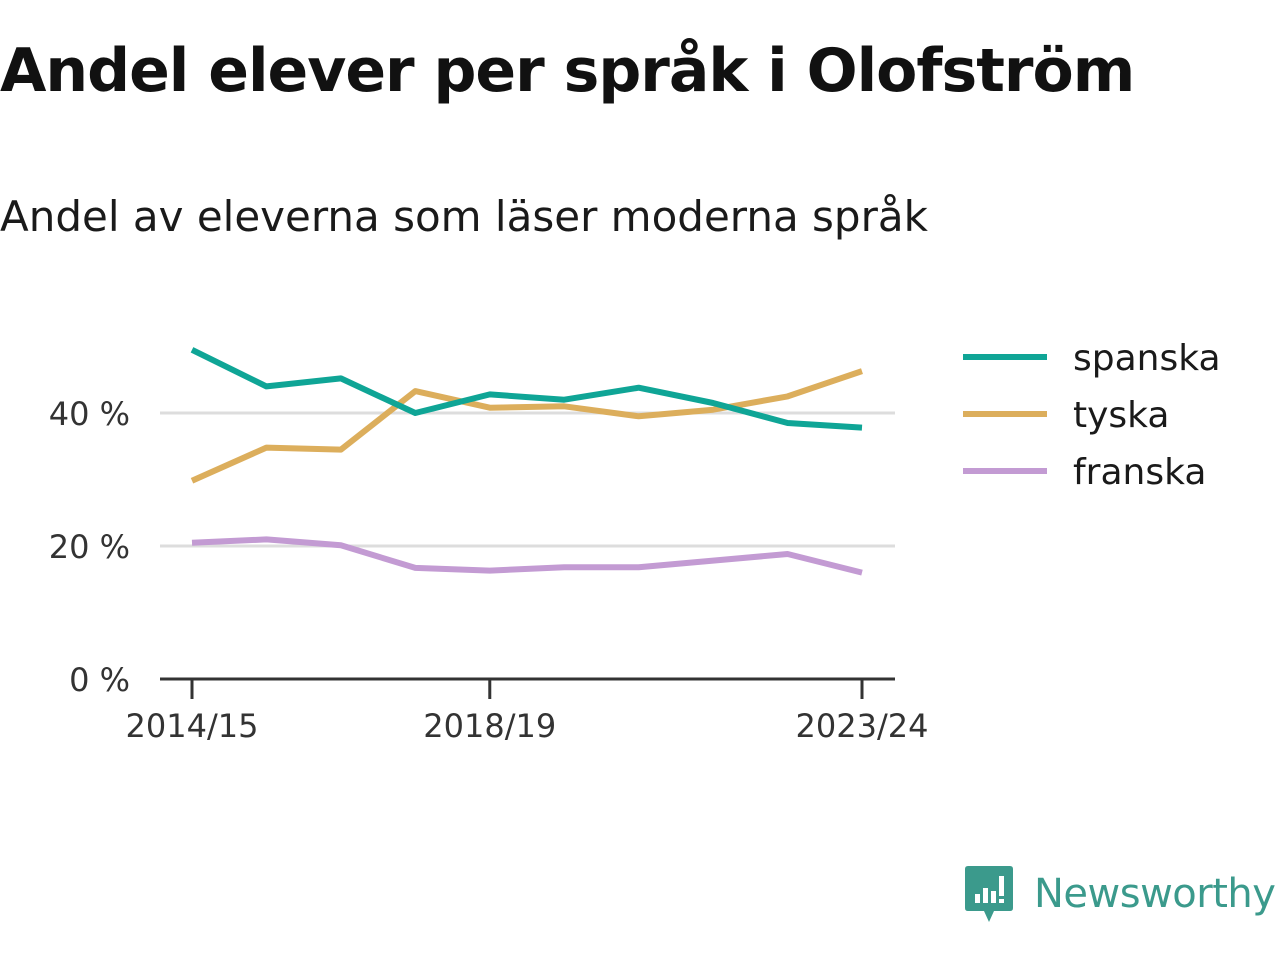 The width and height of the screenshot is (1280, 960). Describe the element at coordinates (862, 726) in the screenshot. I see `x-tick-label: 2023/24` at that location.